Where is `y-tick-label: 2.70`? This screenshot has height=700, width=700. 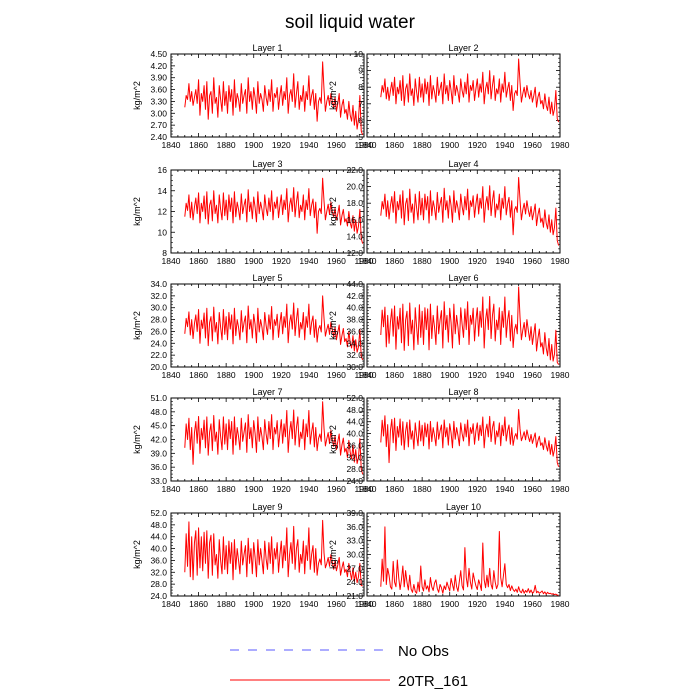 y-tick-label: 2.70 is located at coordinates (158, 125).